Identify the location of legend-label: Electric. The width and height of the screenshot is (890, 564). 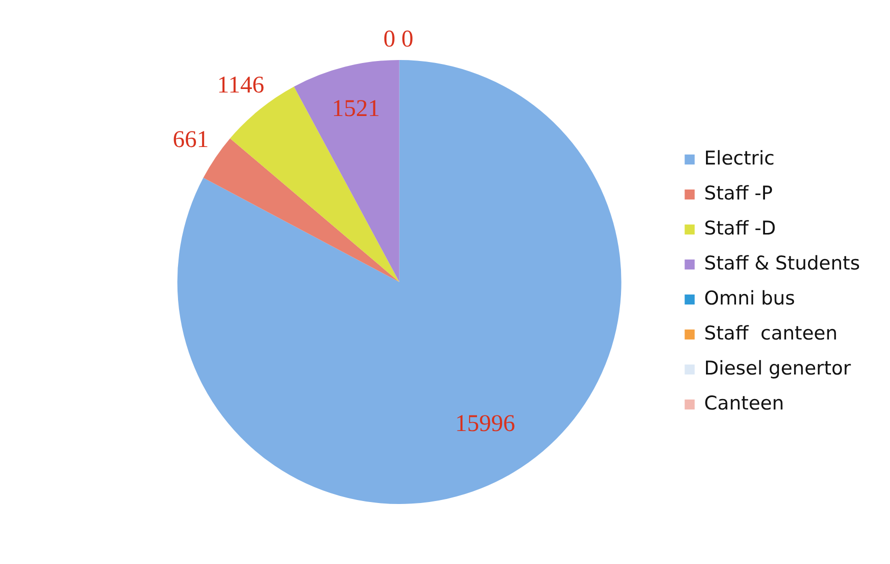
(739, 158).